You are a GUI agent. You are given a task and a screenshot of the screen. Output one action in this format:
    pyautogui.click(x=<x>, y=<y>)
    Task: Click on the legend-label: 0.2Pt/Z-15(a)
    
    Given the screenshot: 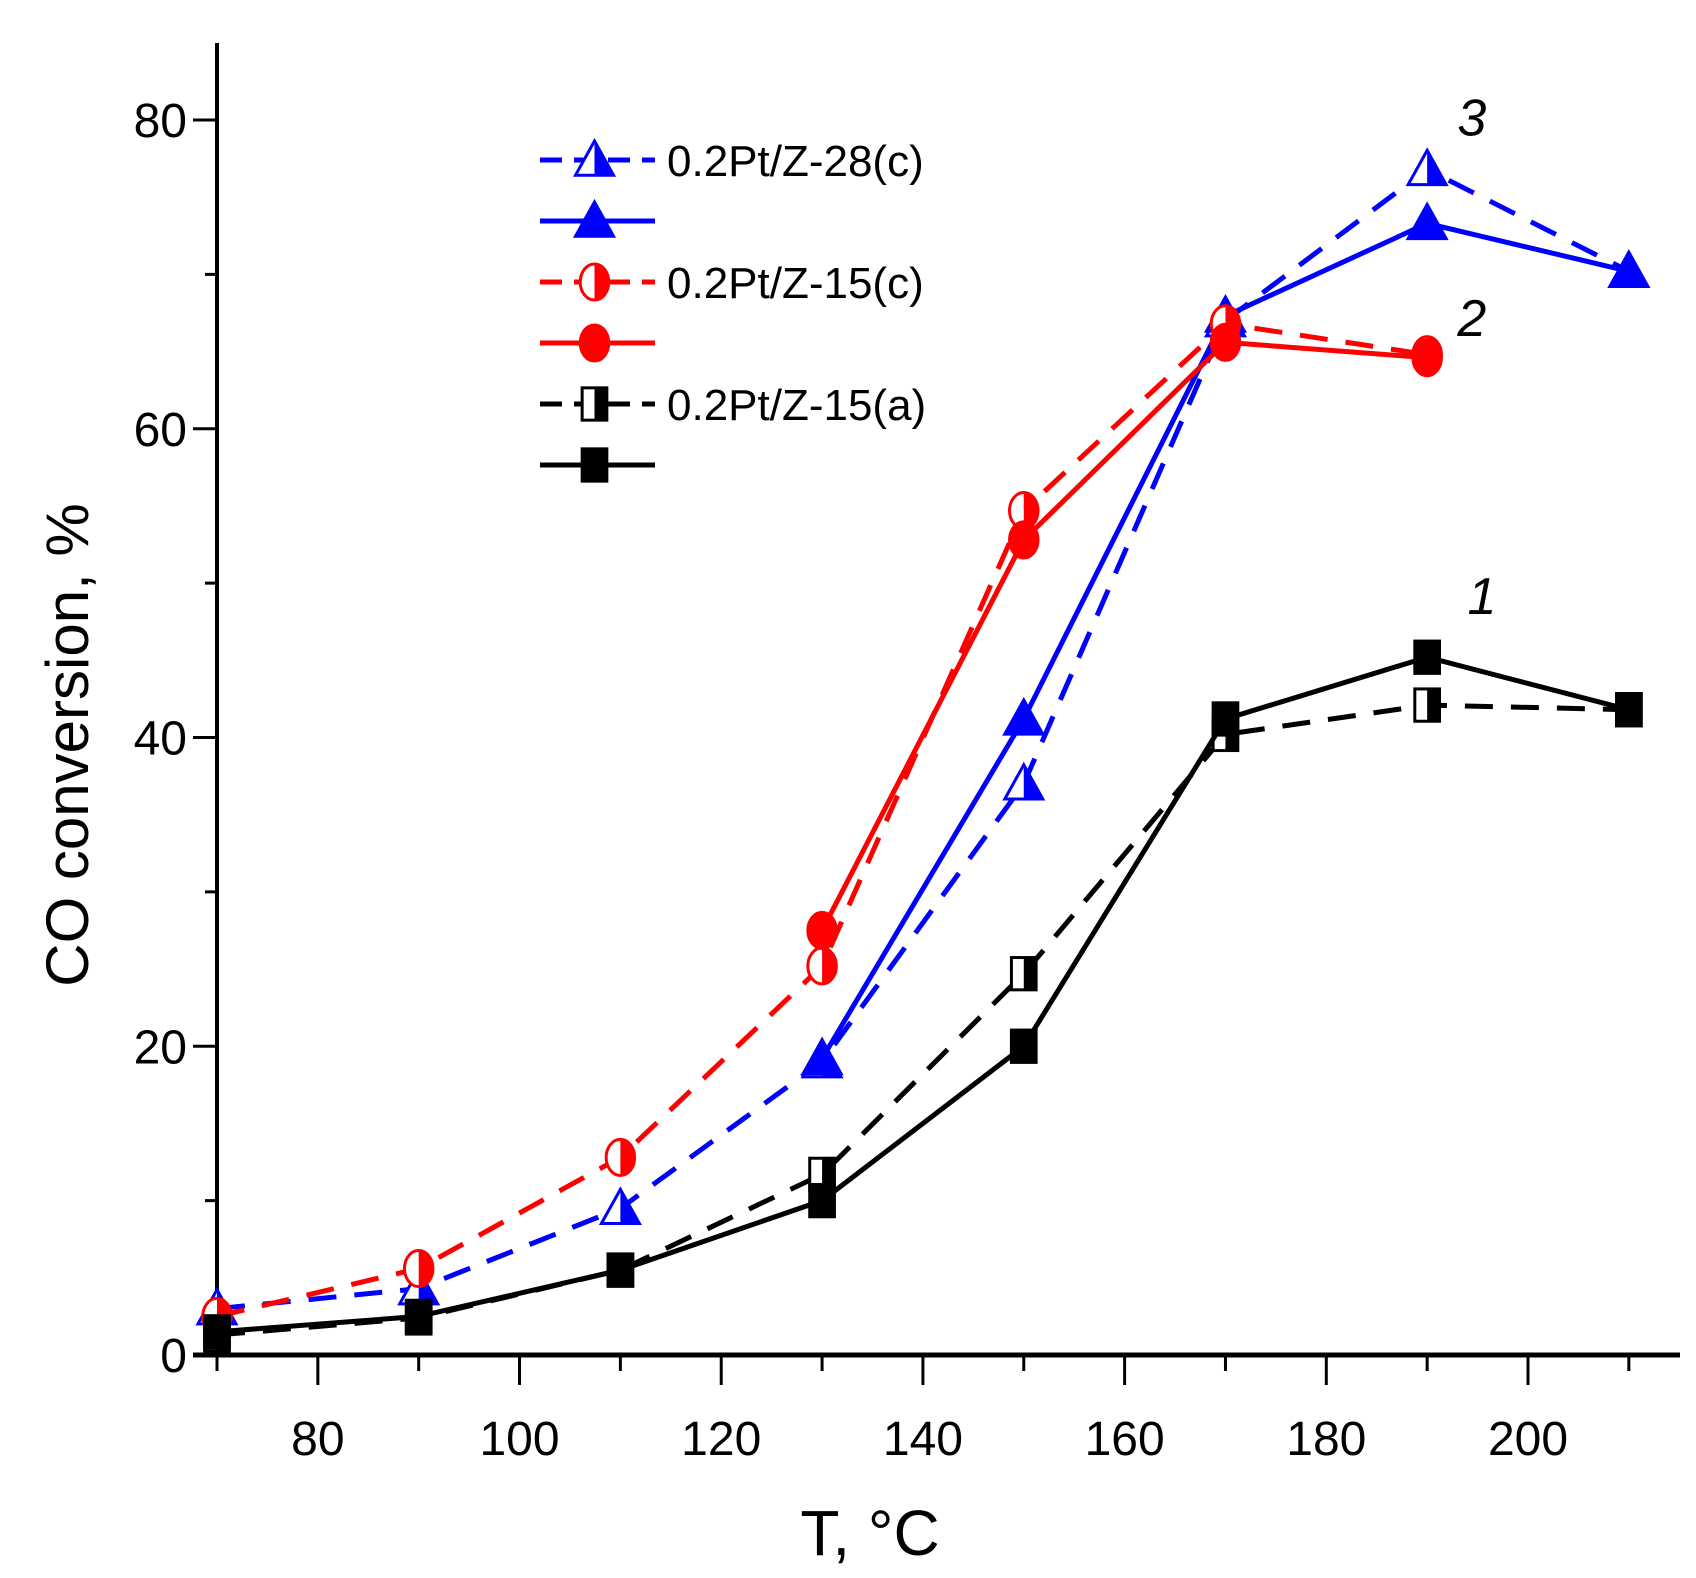 What is the action you would take?
    pyautogui.click(x=796, y=405)
    